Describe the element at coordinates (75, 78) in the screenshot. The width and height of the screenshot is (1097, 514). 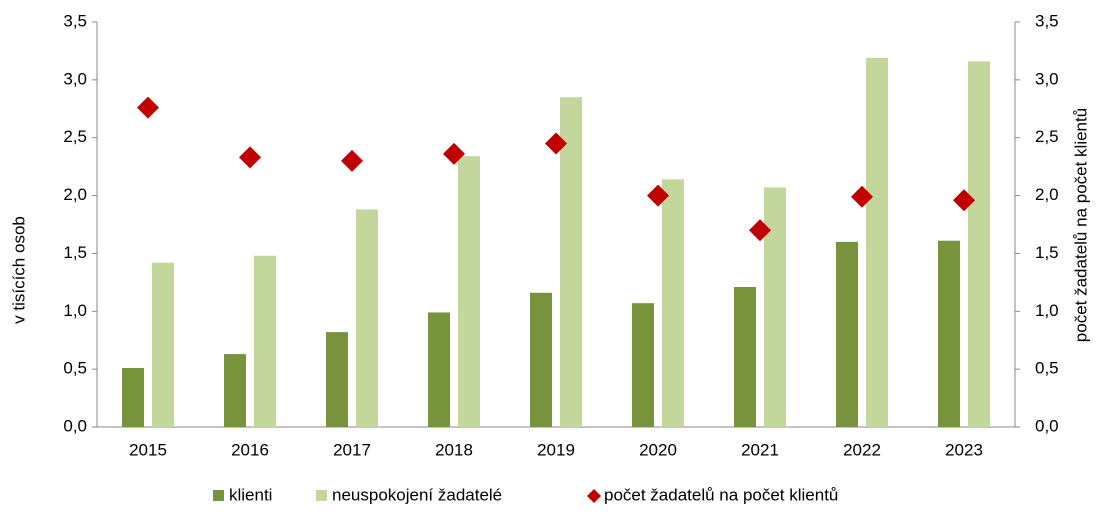
I see `y-tick-label: 3,0` at that location.